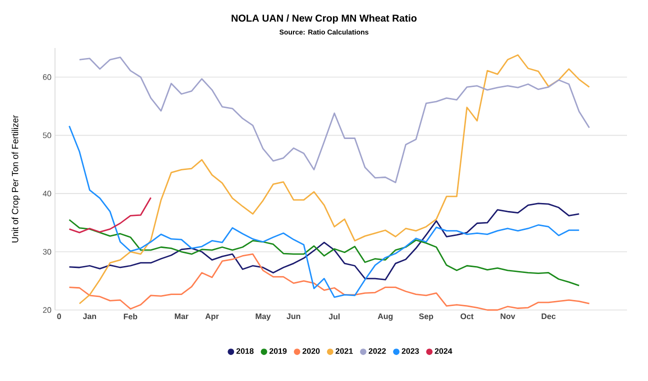 This screenshot has height=381, width=648. I want to click on y-axis-title: Unit of Crop Per Ton of Fertilizer, so click(16, 178).